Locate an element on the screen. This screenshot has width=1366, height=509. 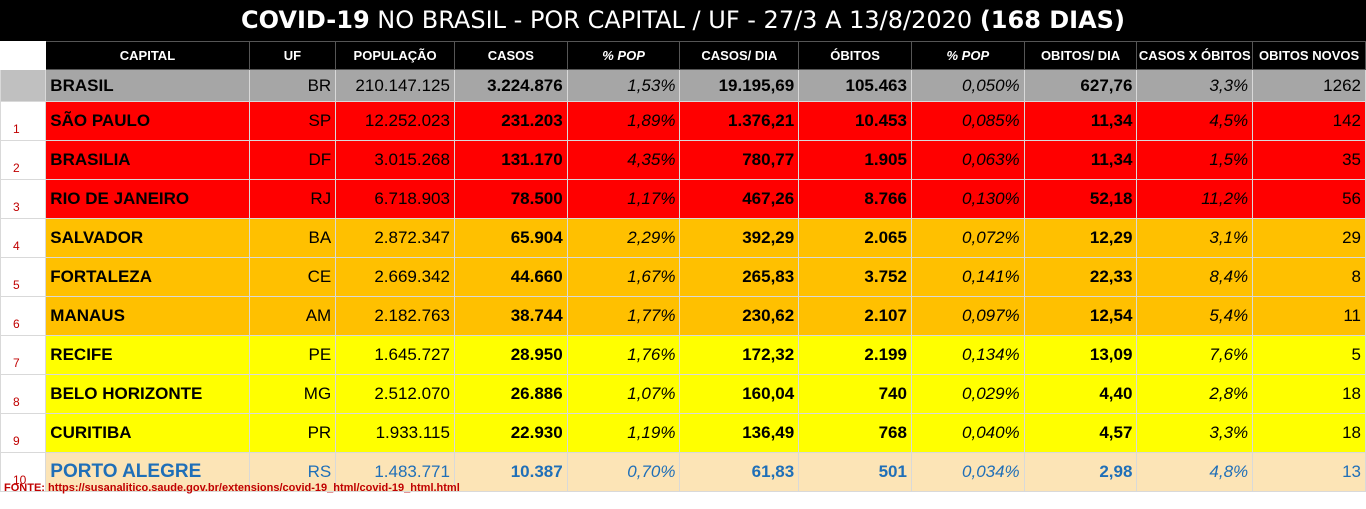
cell-populacao: 2.512.070 is located at coordinates (395, 394).